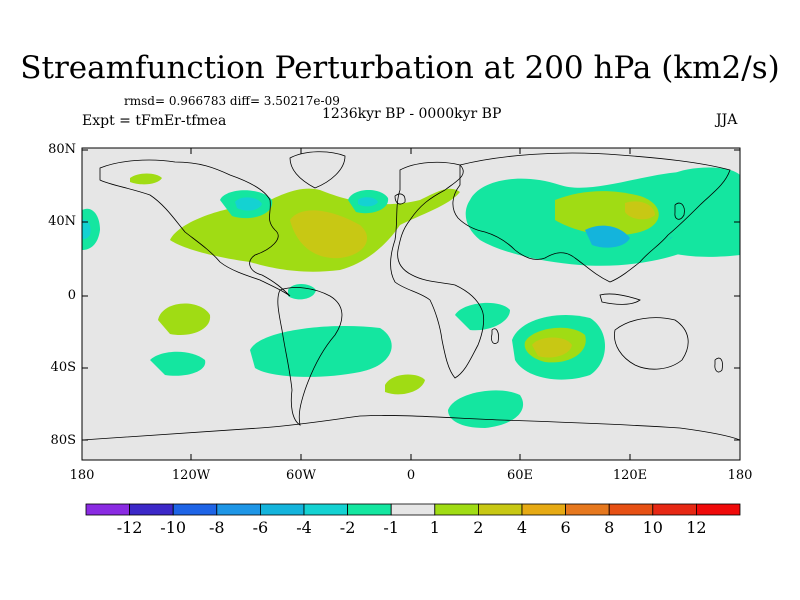  What do you see at coordinates (391, 527) in the screenshot?
I see `colorbar-label: -1` at bounding box center [391, 527].